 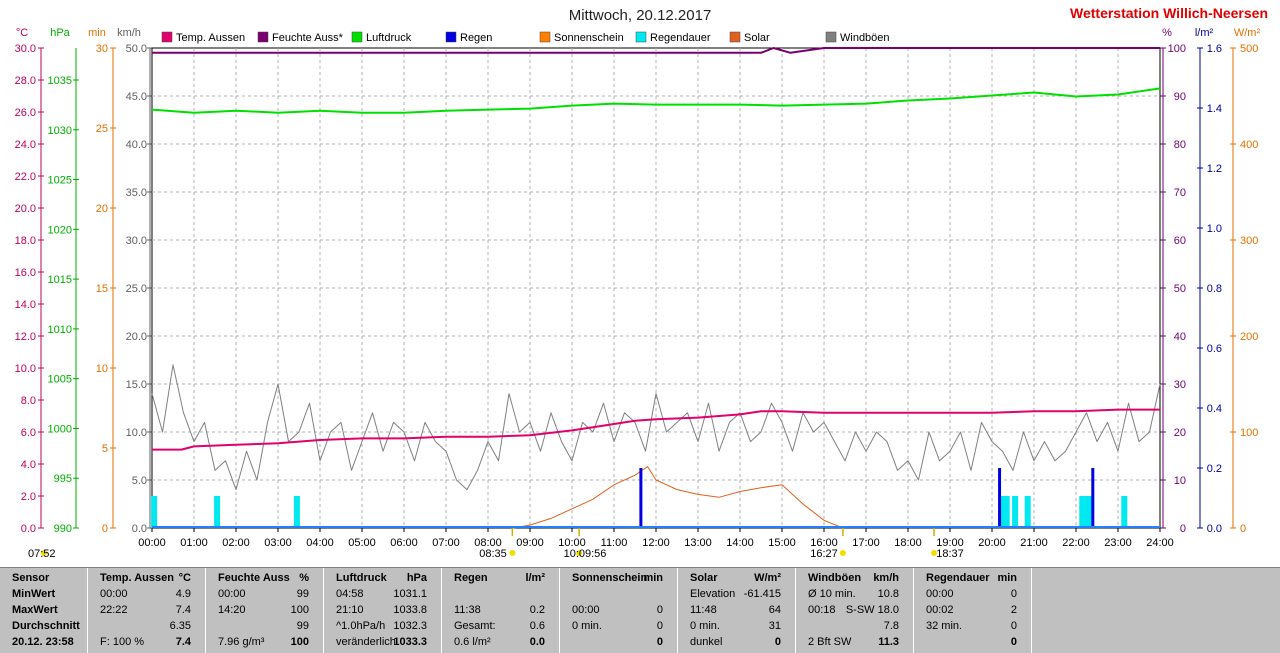 I want to click on axis-tick-label: 500, so click(x=1249, y=49).